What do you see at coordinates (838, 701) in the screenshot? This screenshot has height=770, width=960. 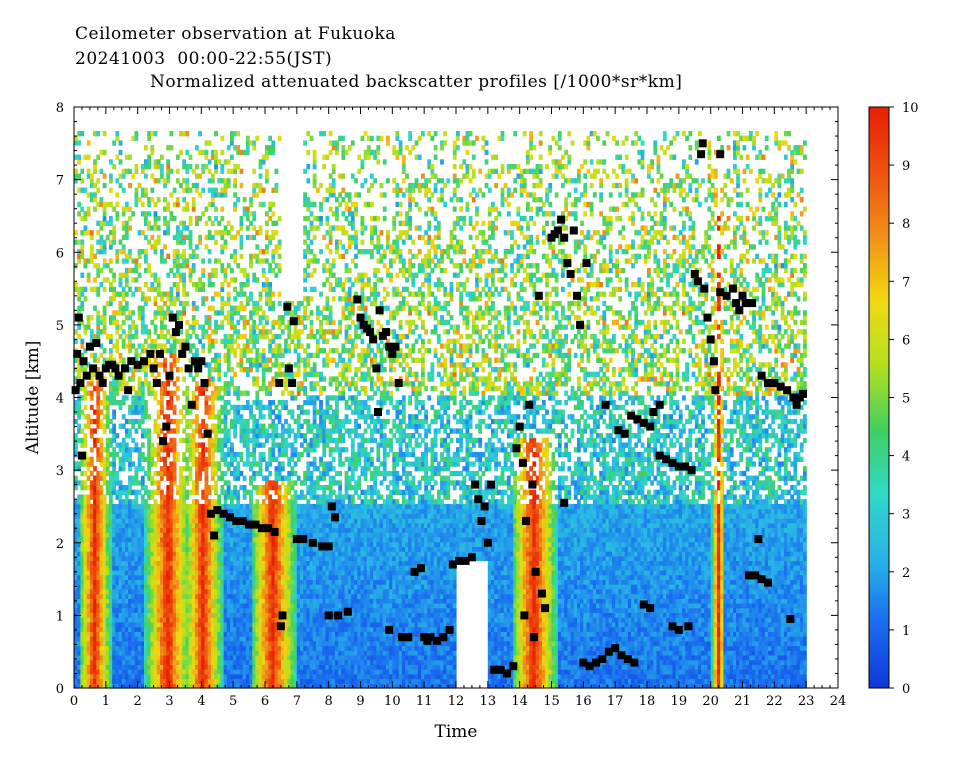 I see `x-tick-label: 24` at bounding box center [838, 701].